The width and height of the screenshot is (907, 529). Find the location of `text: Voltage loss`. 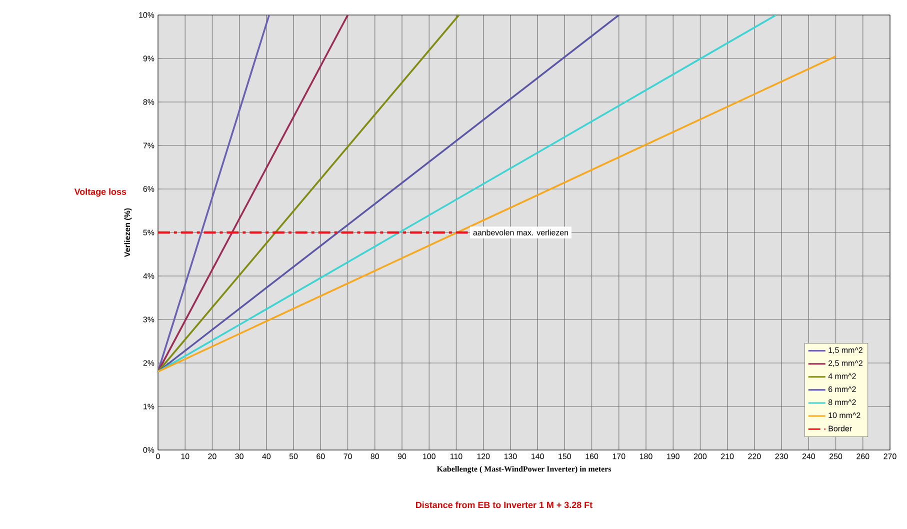

text: Voltage loss is located at coordinates (100, 192).